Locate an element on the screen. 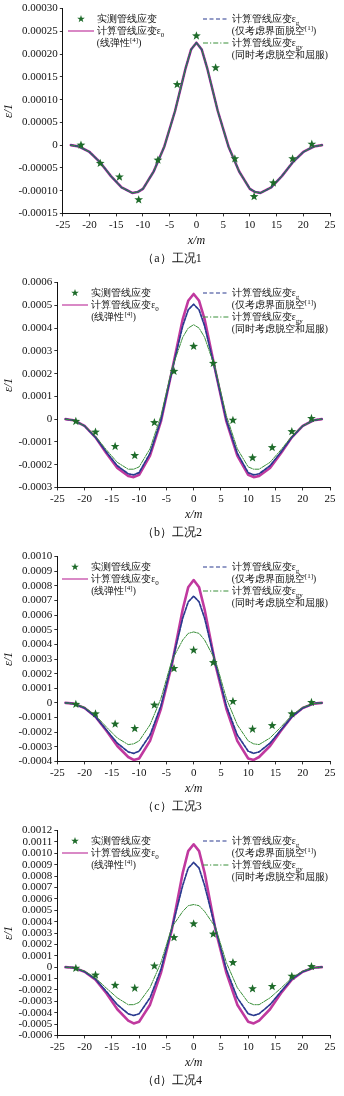 This screenshot has width=344, height=1096. y-tick-label: -0.00005 is located at coordinates (38, 166).